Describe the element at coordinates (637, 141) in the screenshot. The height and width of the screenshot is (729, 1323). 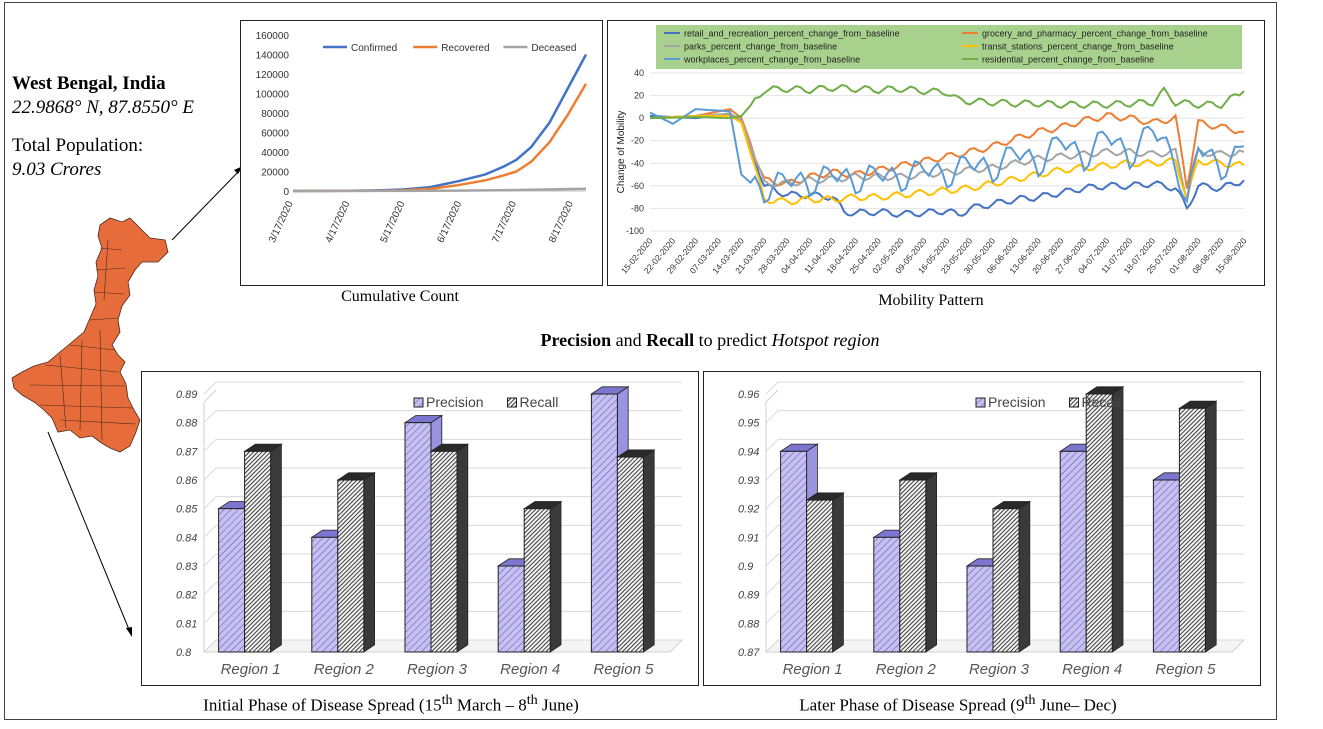
I see `y-tick-label: -20` at that location.